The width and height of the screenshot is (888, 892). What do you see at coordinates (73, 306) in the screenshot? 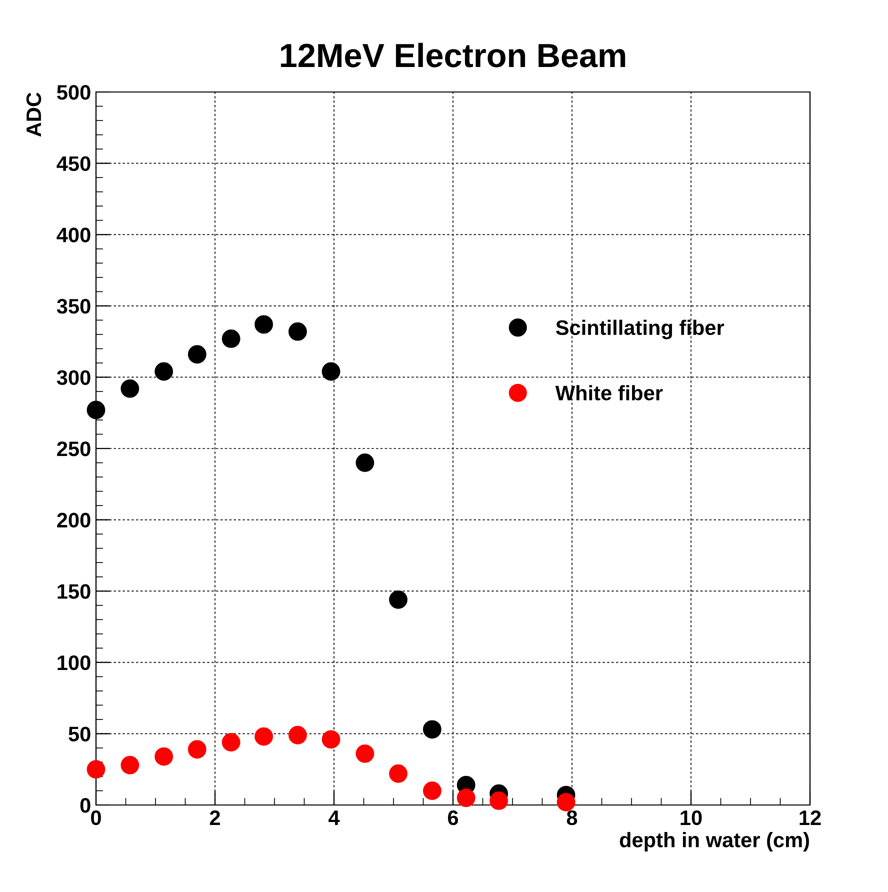
I see `y-tick-label: 350` at bounding box center [73, 306].